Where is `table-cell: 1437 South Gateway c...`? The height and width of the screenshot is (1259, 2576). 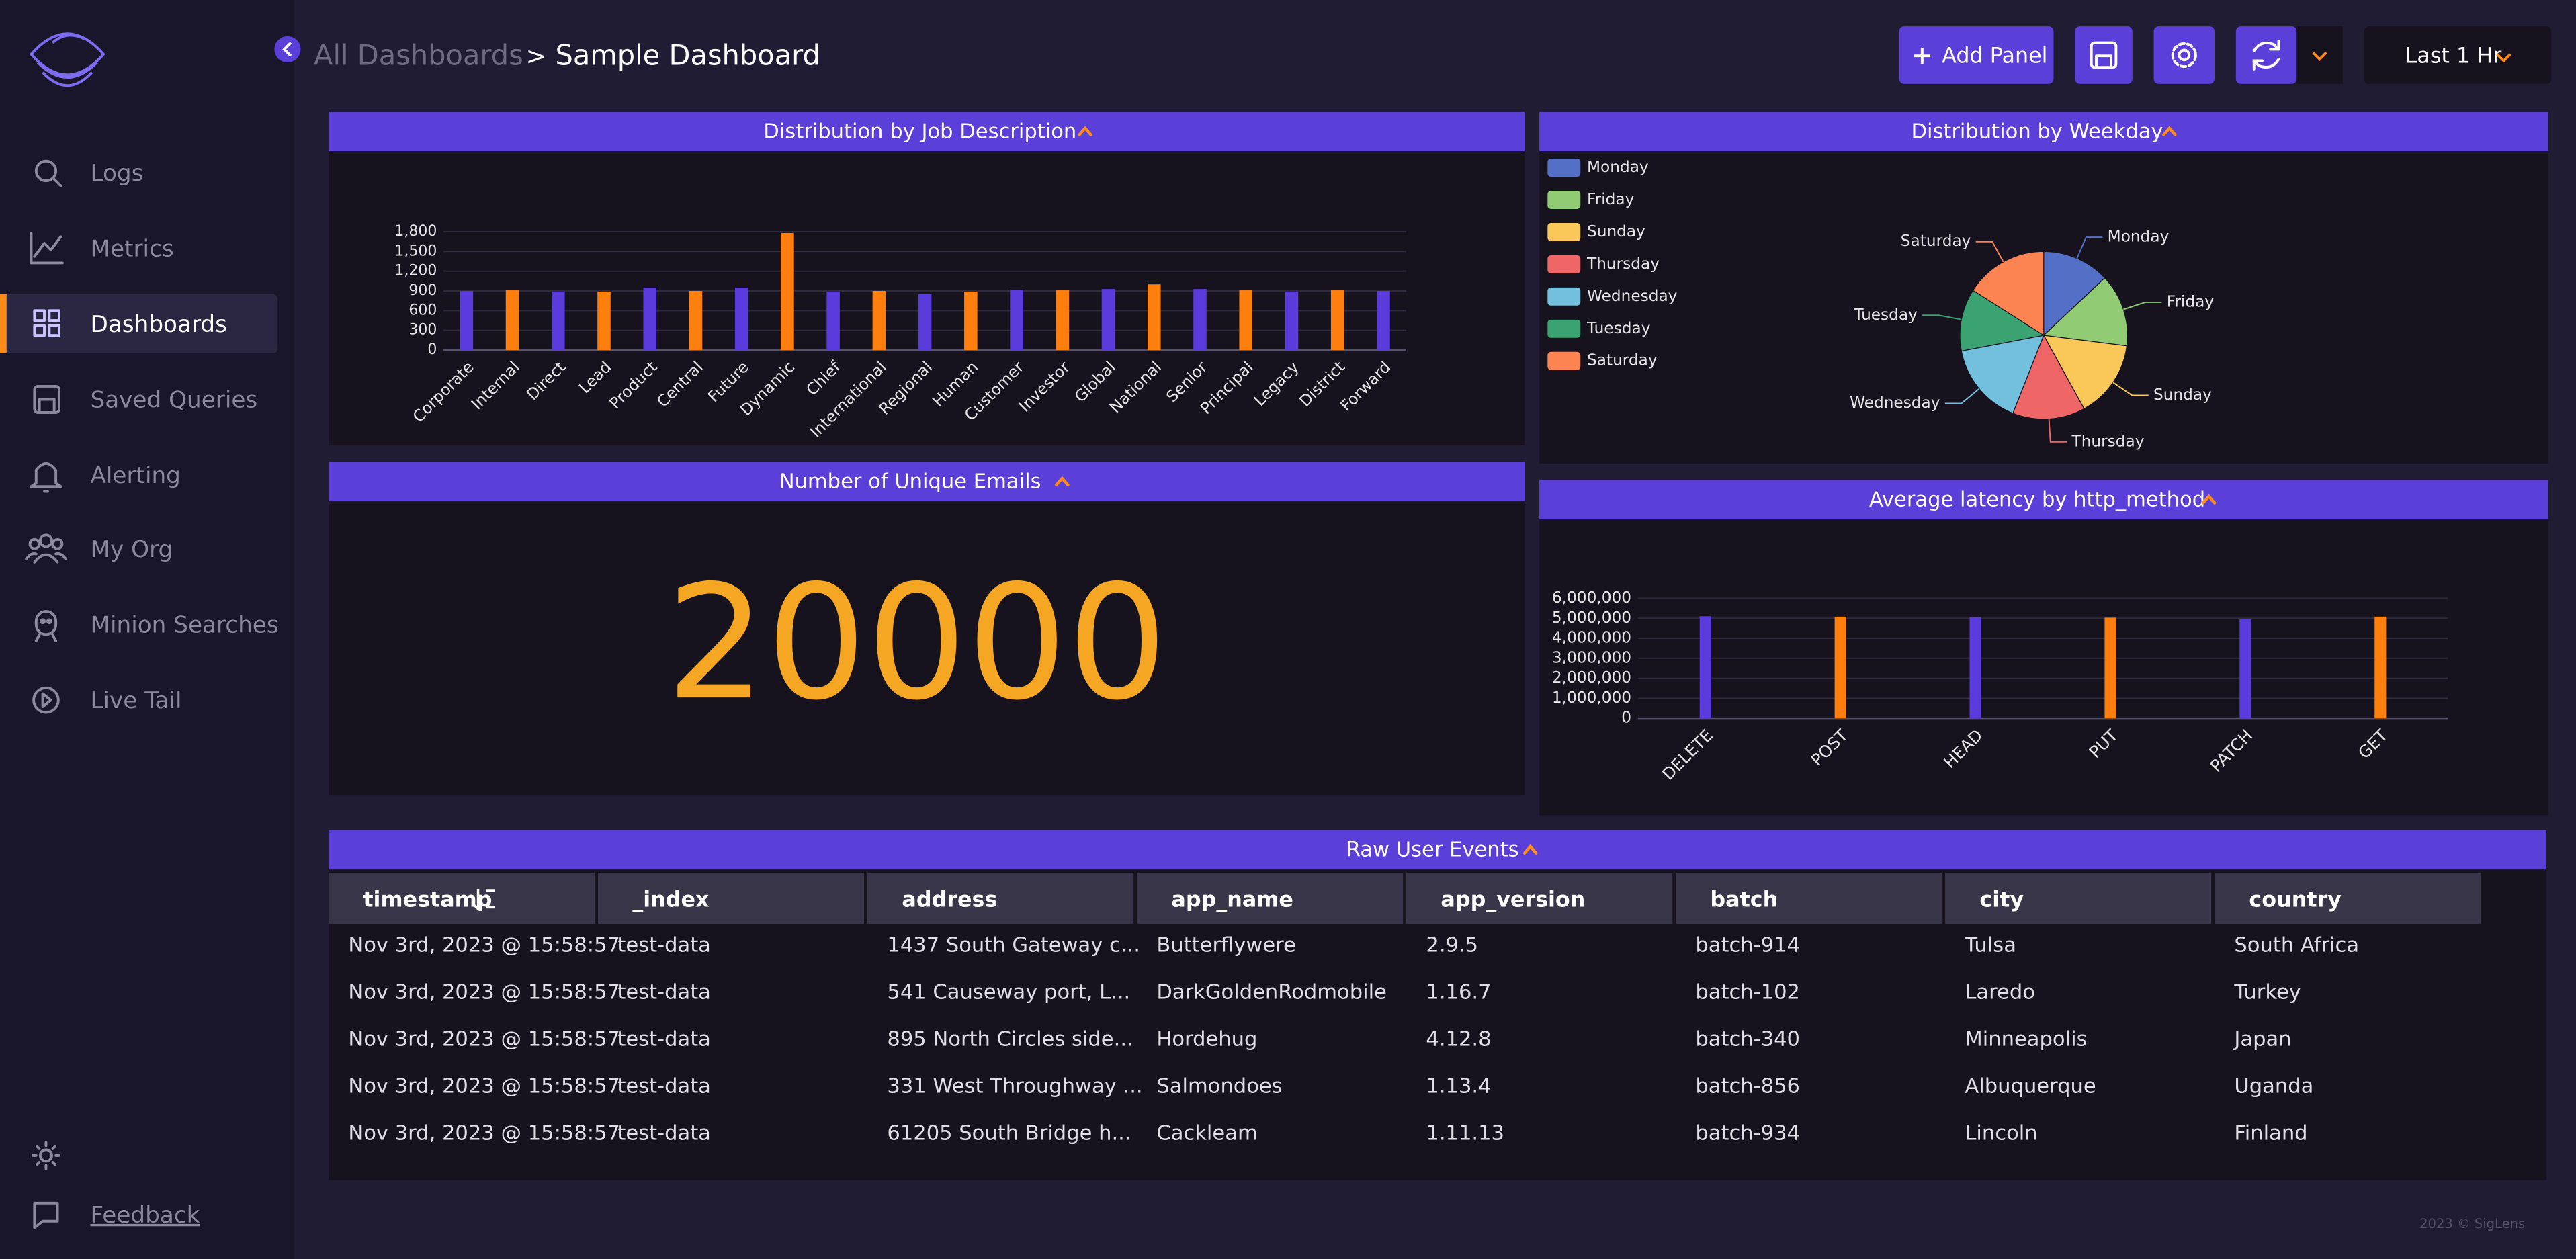
table-cell: 1437 South Gateway c... is located at coordinates (1013, 945).